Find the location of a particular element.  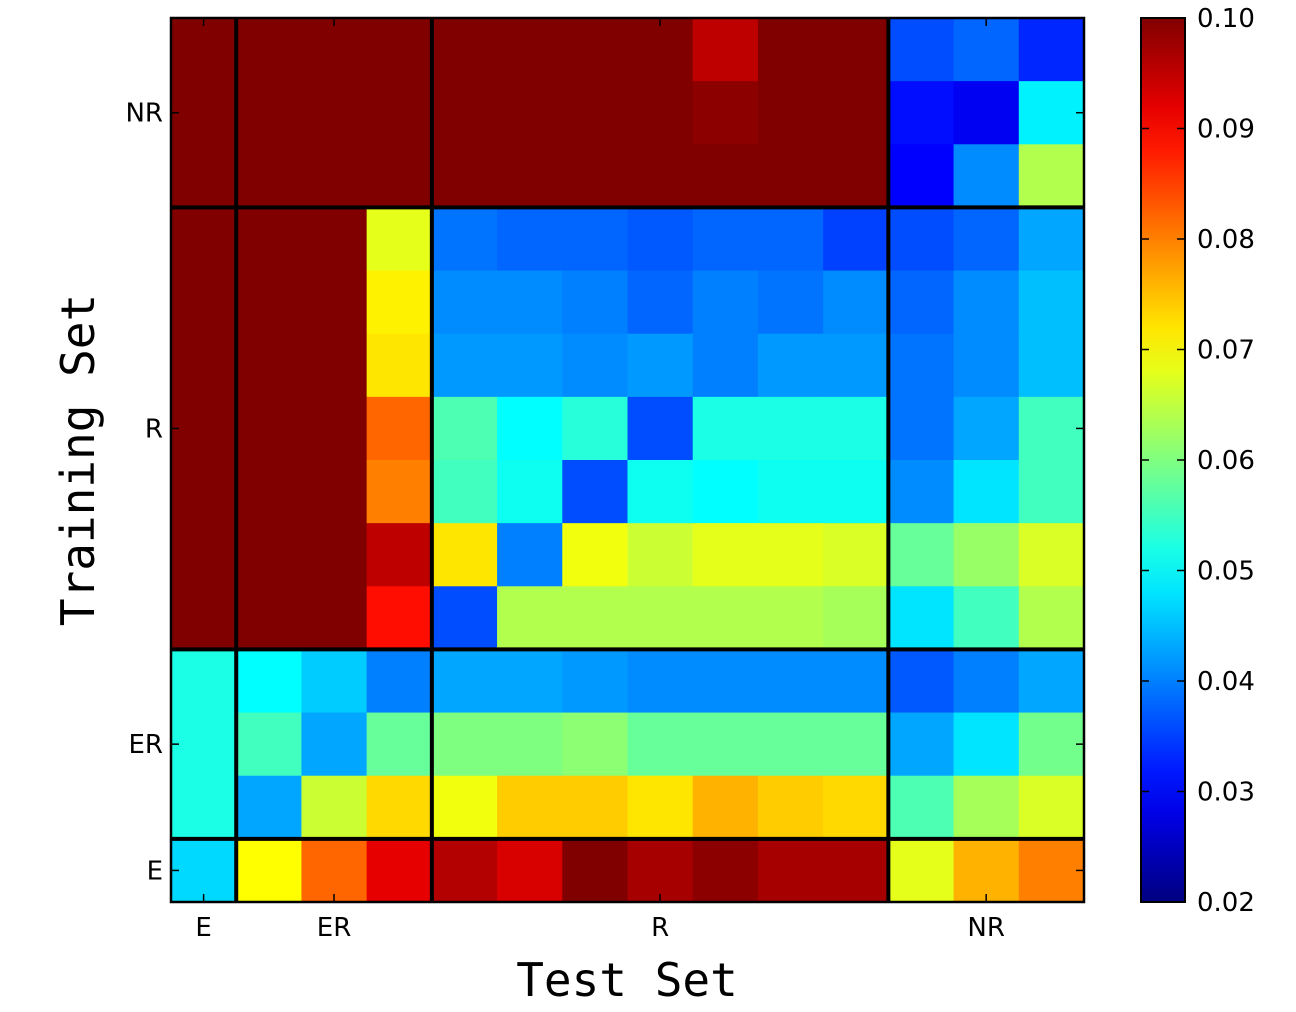

y-tick-label: E is located at coordinates (155, 871).